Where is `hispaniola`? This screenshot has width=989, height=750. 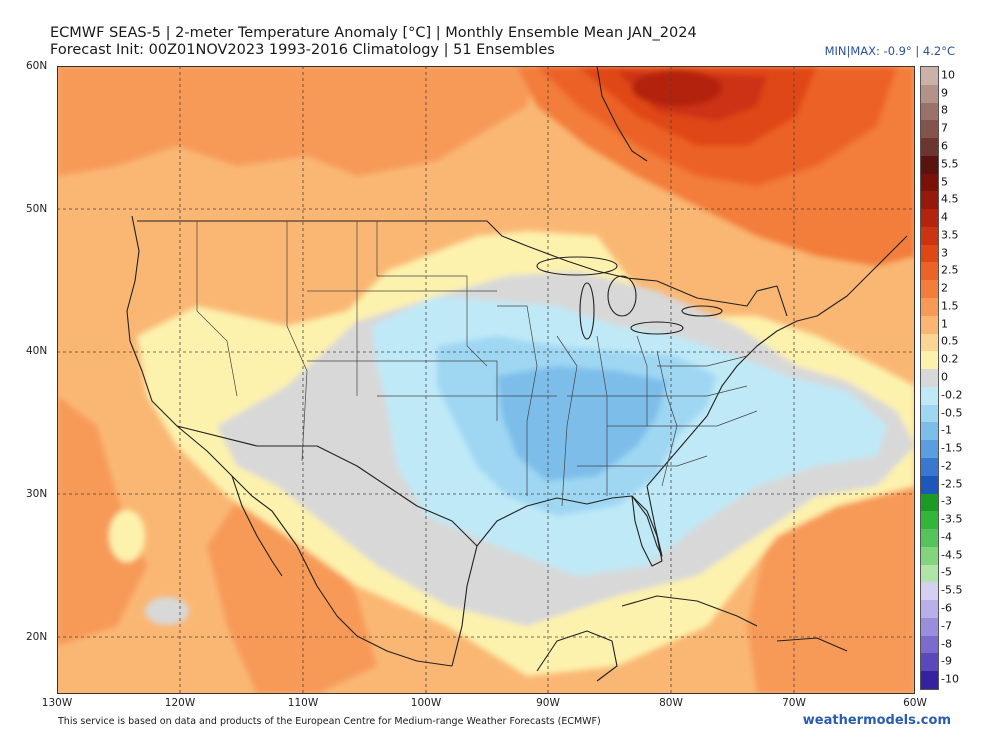
hispaniola is located at coordinates (812, 644).